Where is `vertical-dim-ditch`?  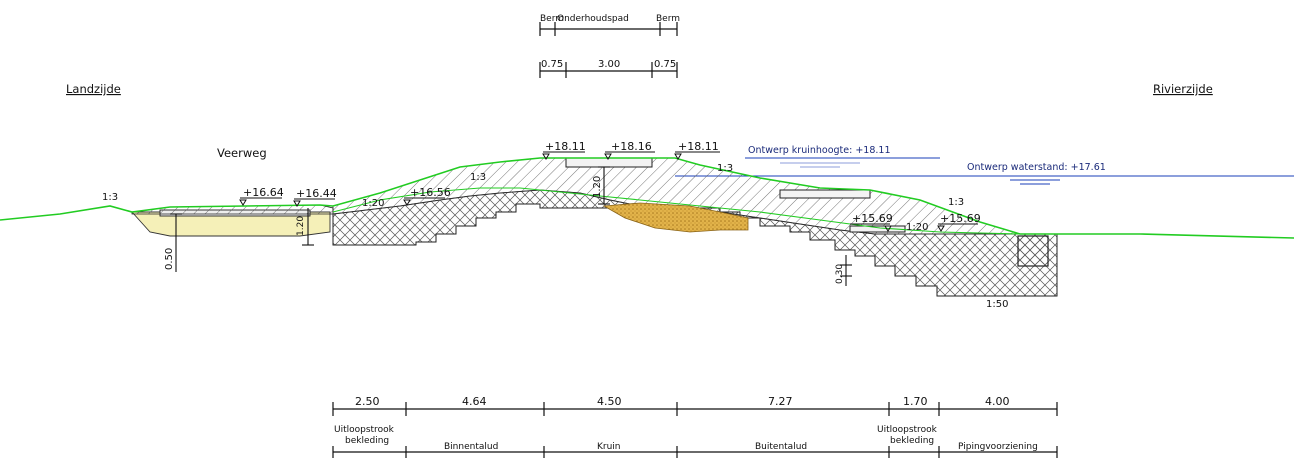 vertical-dim-ditch is located at coordinates (308, 227).